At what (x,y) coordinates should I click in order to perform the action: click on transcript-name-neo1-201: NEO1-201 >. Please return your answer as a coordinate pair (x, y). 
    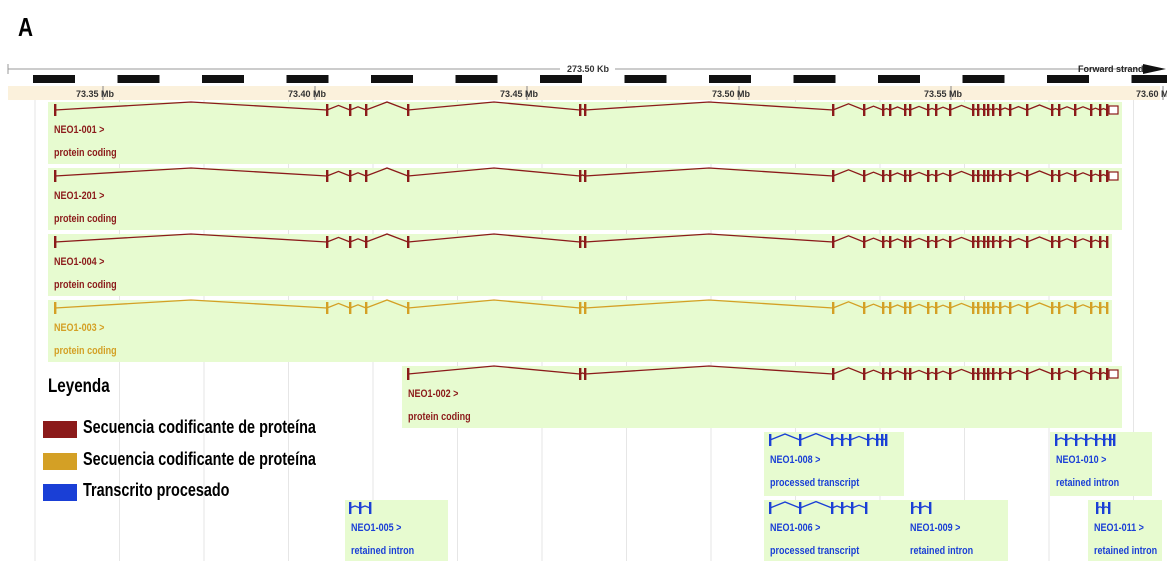
    Looking at the image, I should click on (79, 196).